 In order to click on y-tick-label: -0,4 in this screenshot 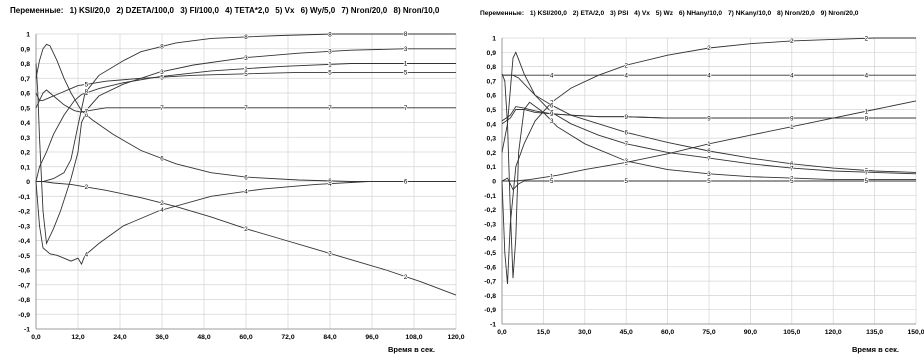, I will do `click(490, 239)`.